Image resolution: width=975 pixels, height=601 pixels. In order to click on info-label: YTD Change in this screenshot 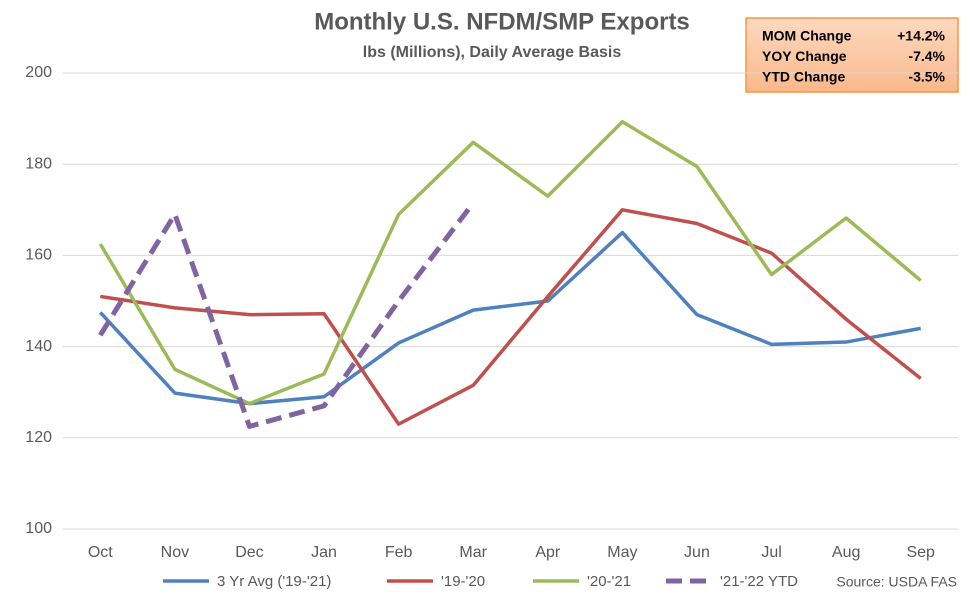, I will do `click(803, 77)`.